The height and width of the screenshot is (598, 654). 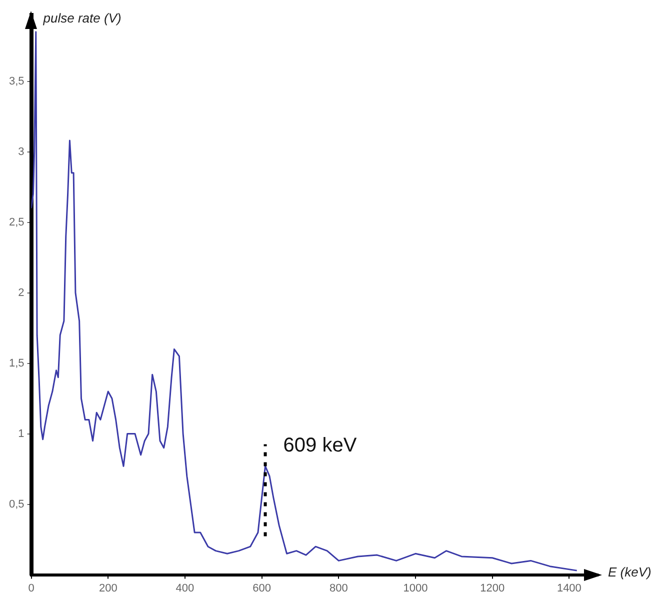 What do you see at coordinates (415, 588) in the screenshot?
I see `x-tick-label: 1000` at bounding box center [415, 588].